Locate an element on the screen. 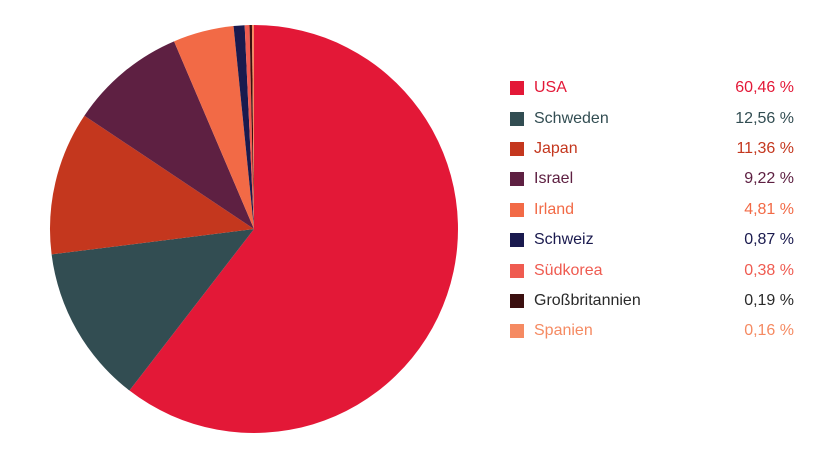  legend-value: 4,81 % is located at coordinates (769, 209).